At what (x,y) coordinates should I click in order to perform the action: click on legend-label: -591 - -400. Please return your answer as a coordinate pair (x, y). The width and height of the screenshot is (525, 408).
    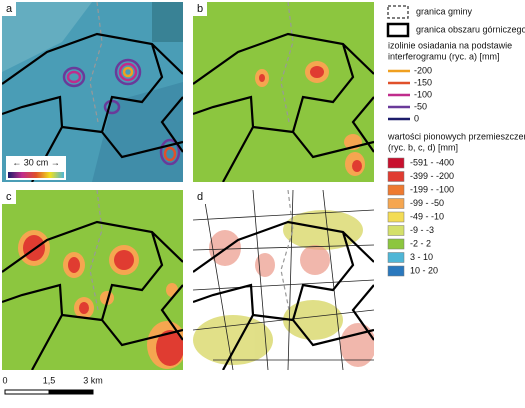
    Looking at the image, I should click on (432, 162).